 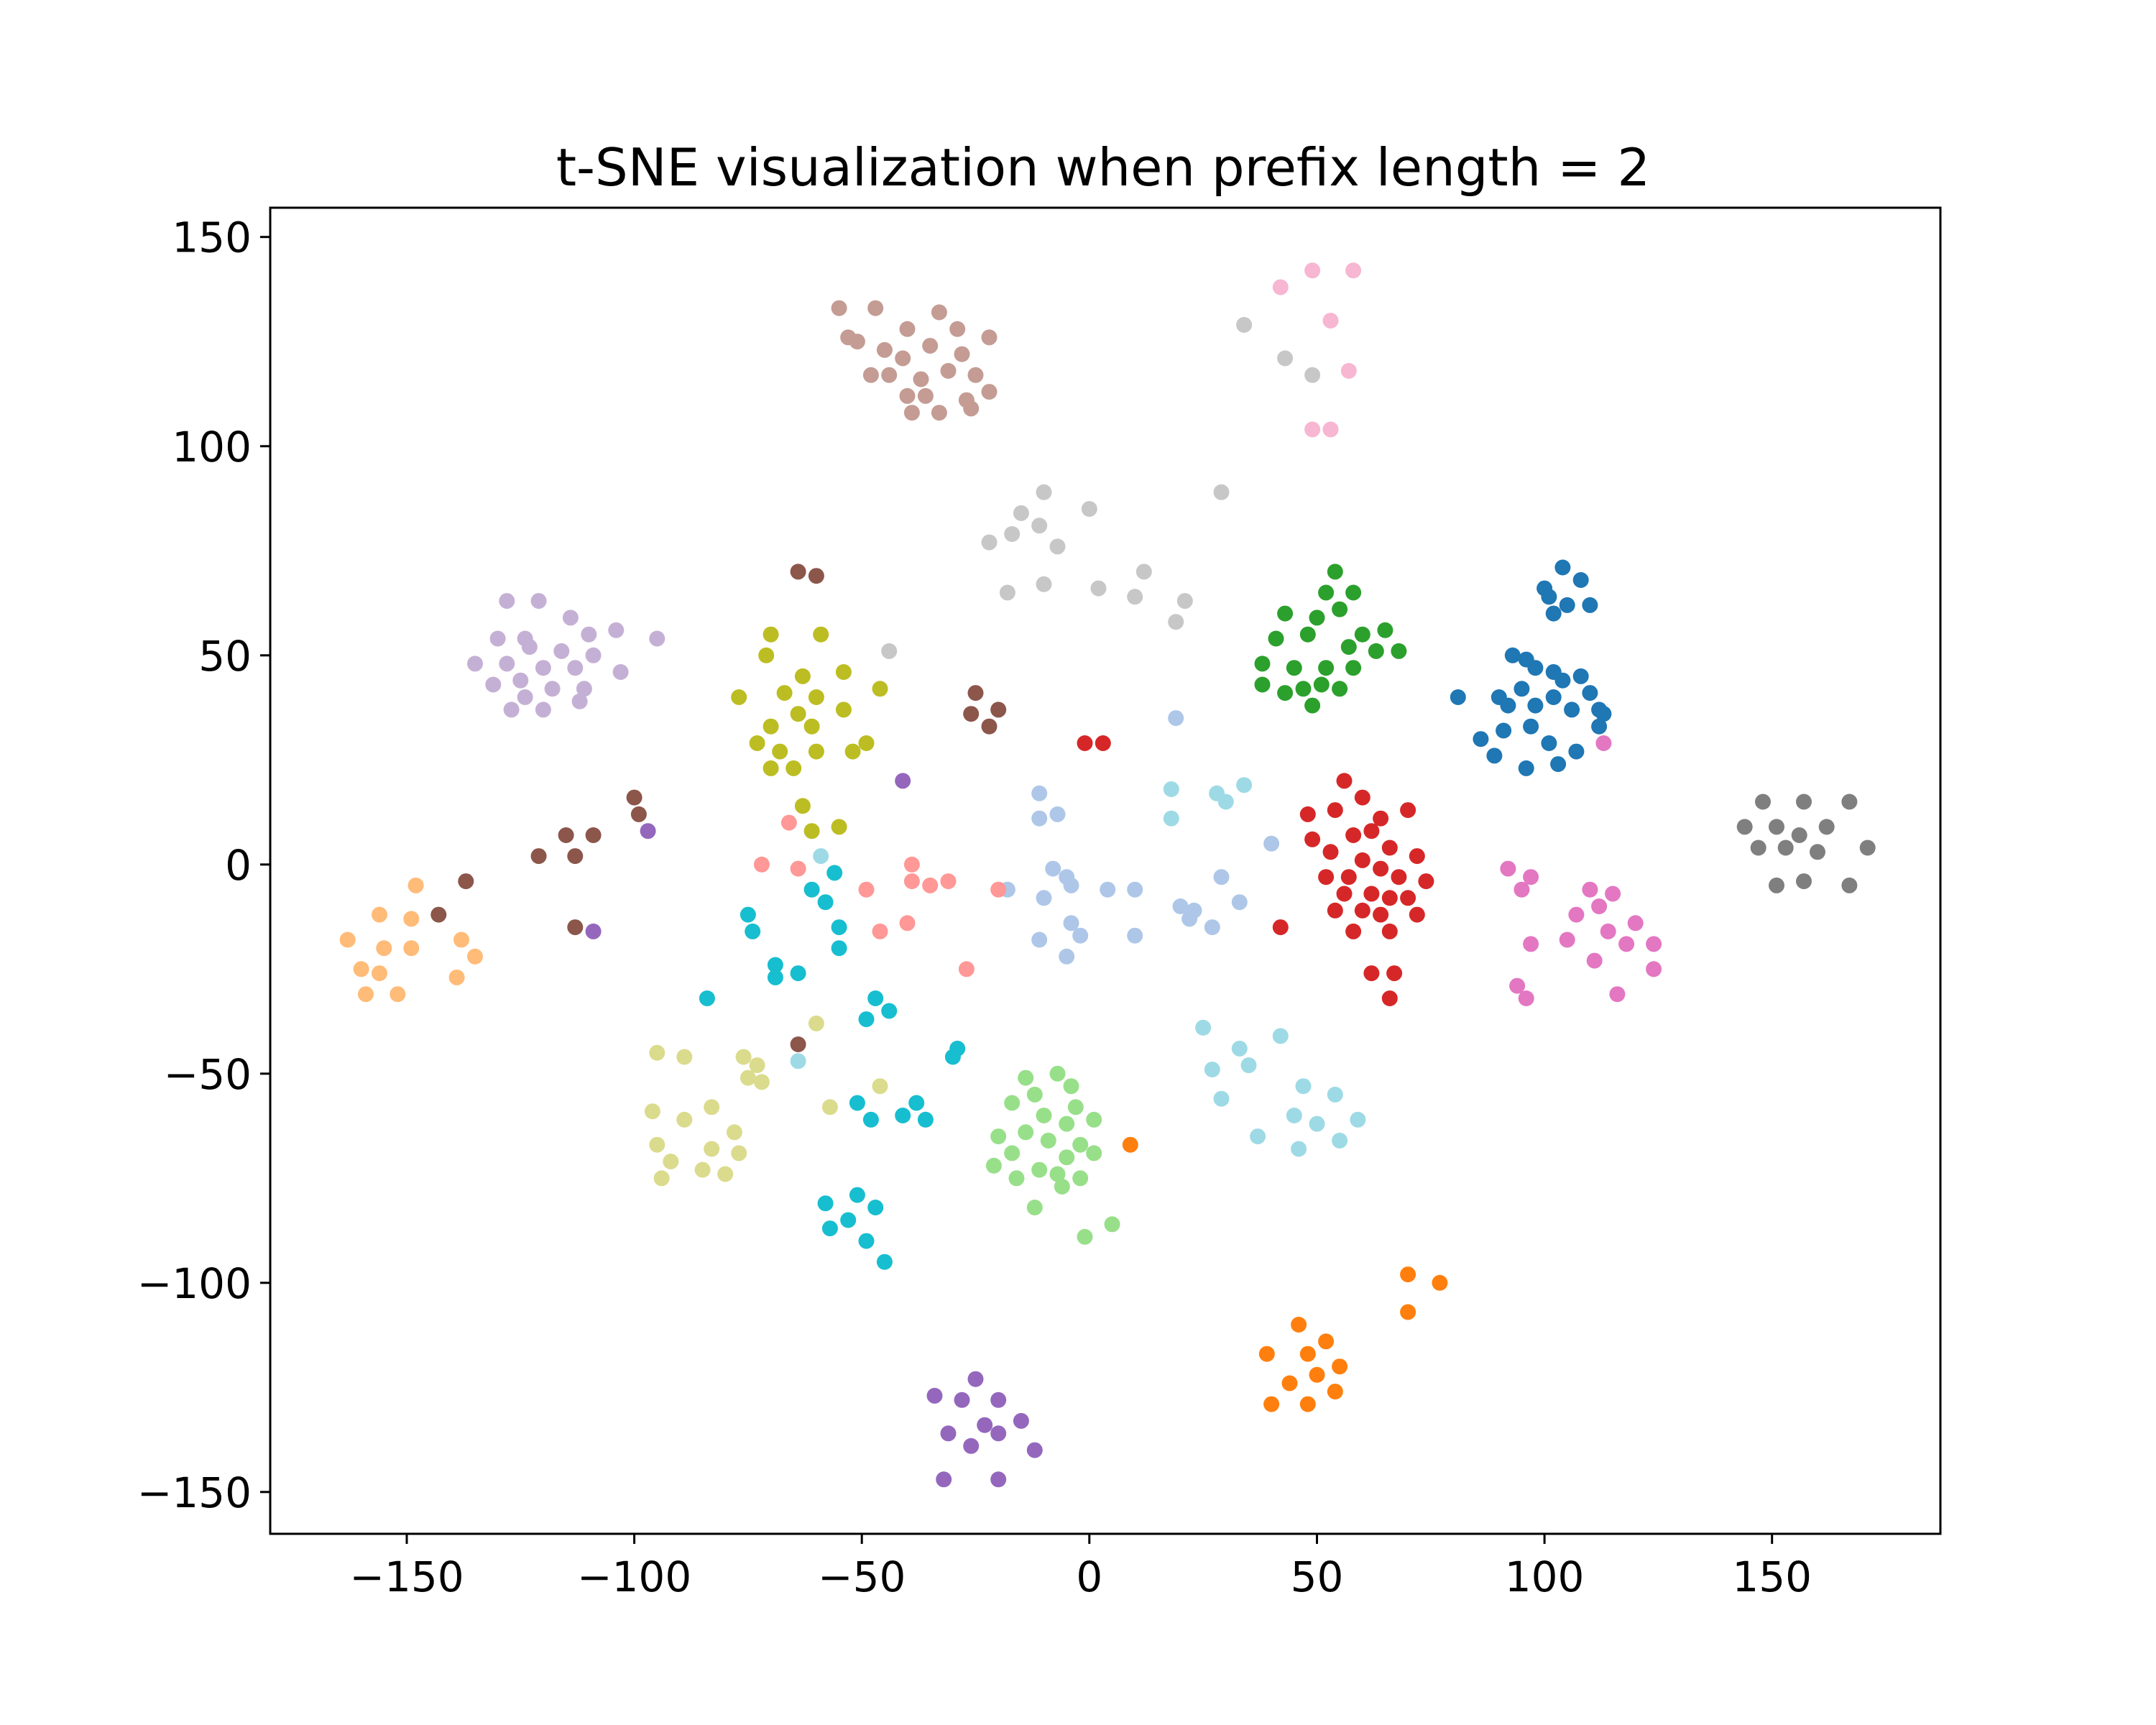 What do you see at coordinates (407, 1576) in the screenshot?
I see `x-tick-label: −150` at bounding box center [407, 1576].